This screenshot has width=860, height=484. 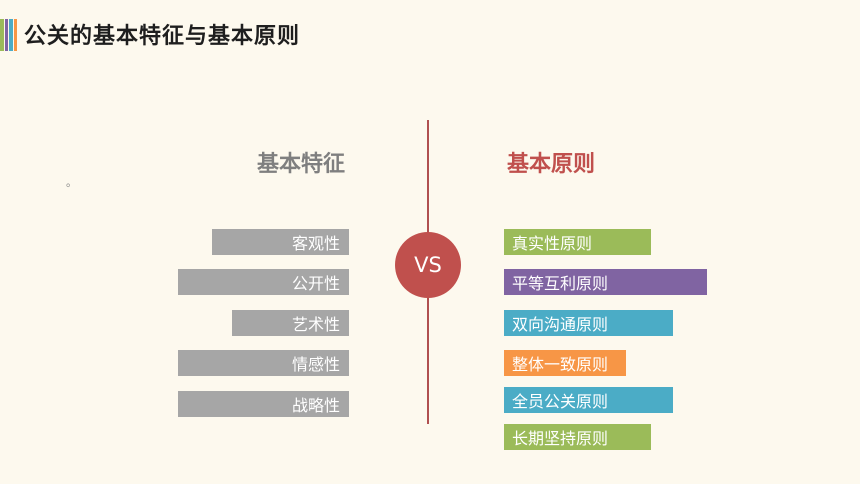 I want to click on principles-heading: 基本原则, so click(x=551, y=164).